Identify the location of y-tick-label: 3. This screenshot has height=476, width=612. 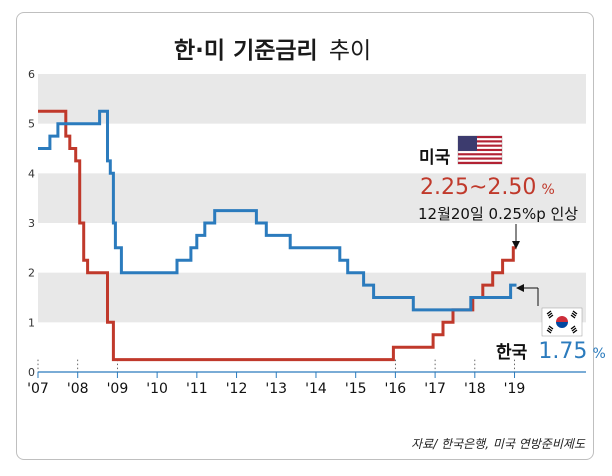
(31, 223).